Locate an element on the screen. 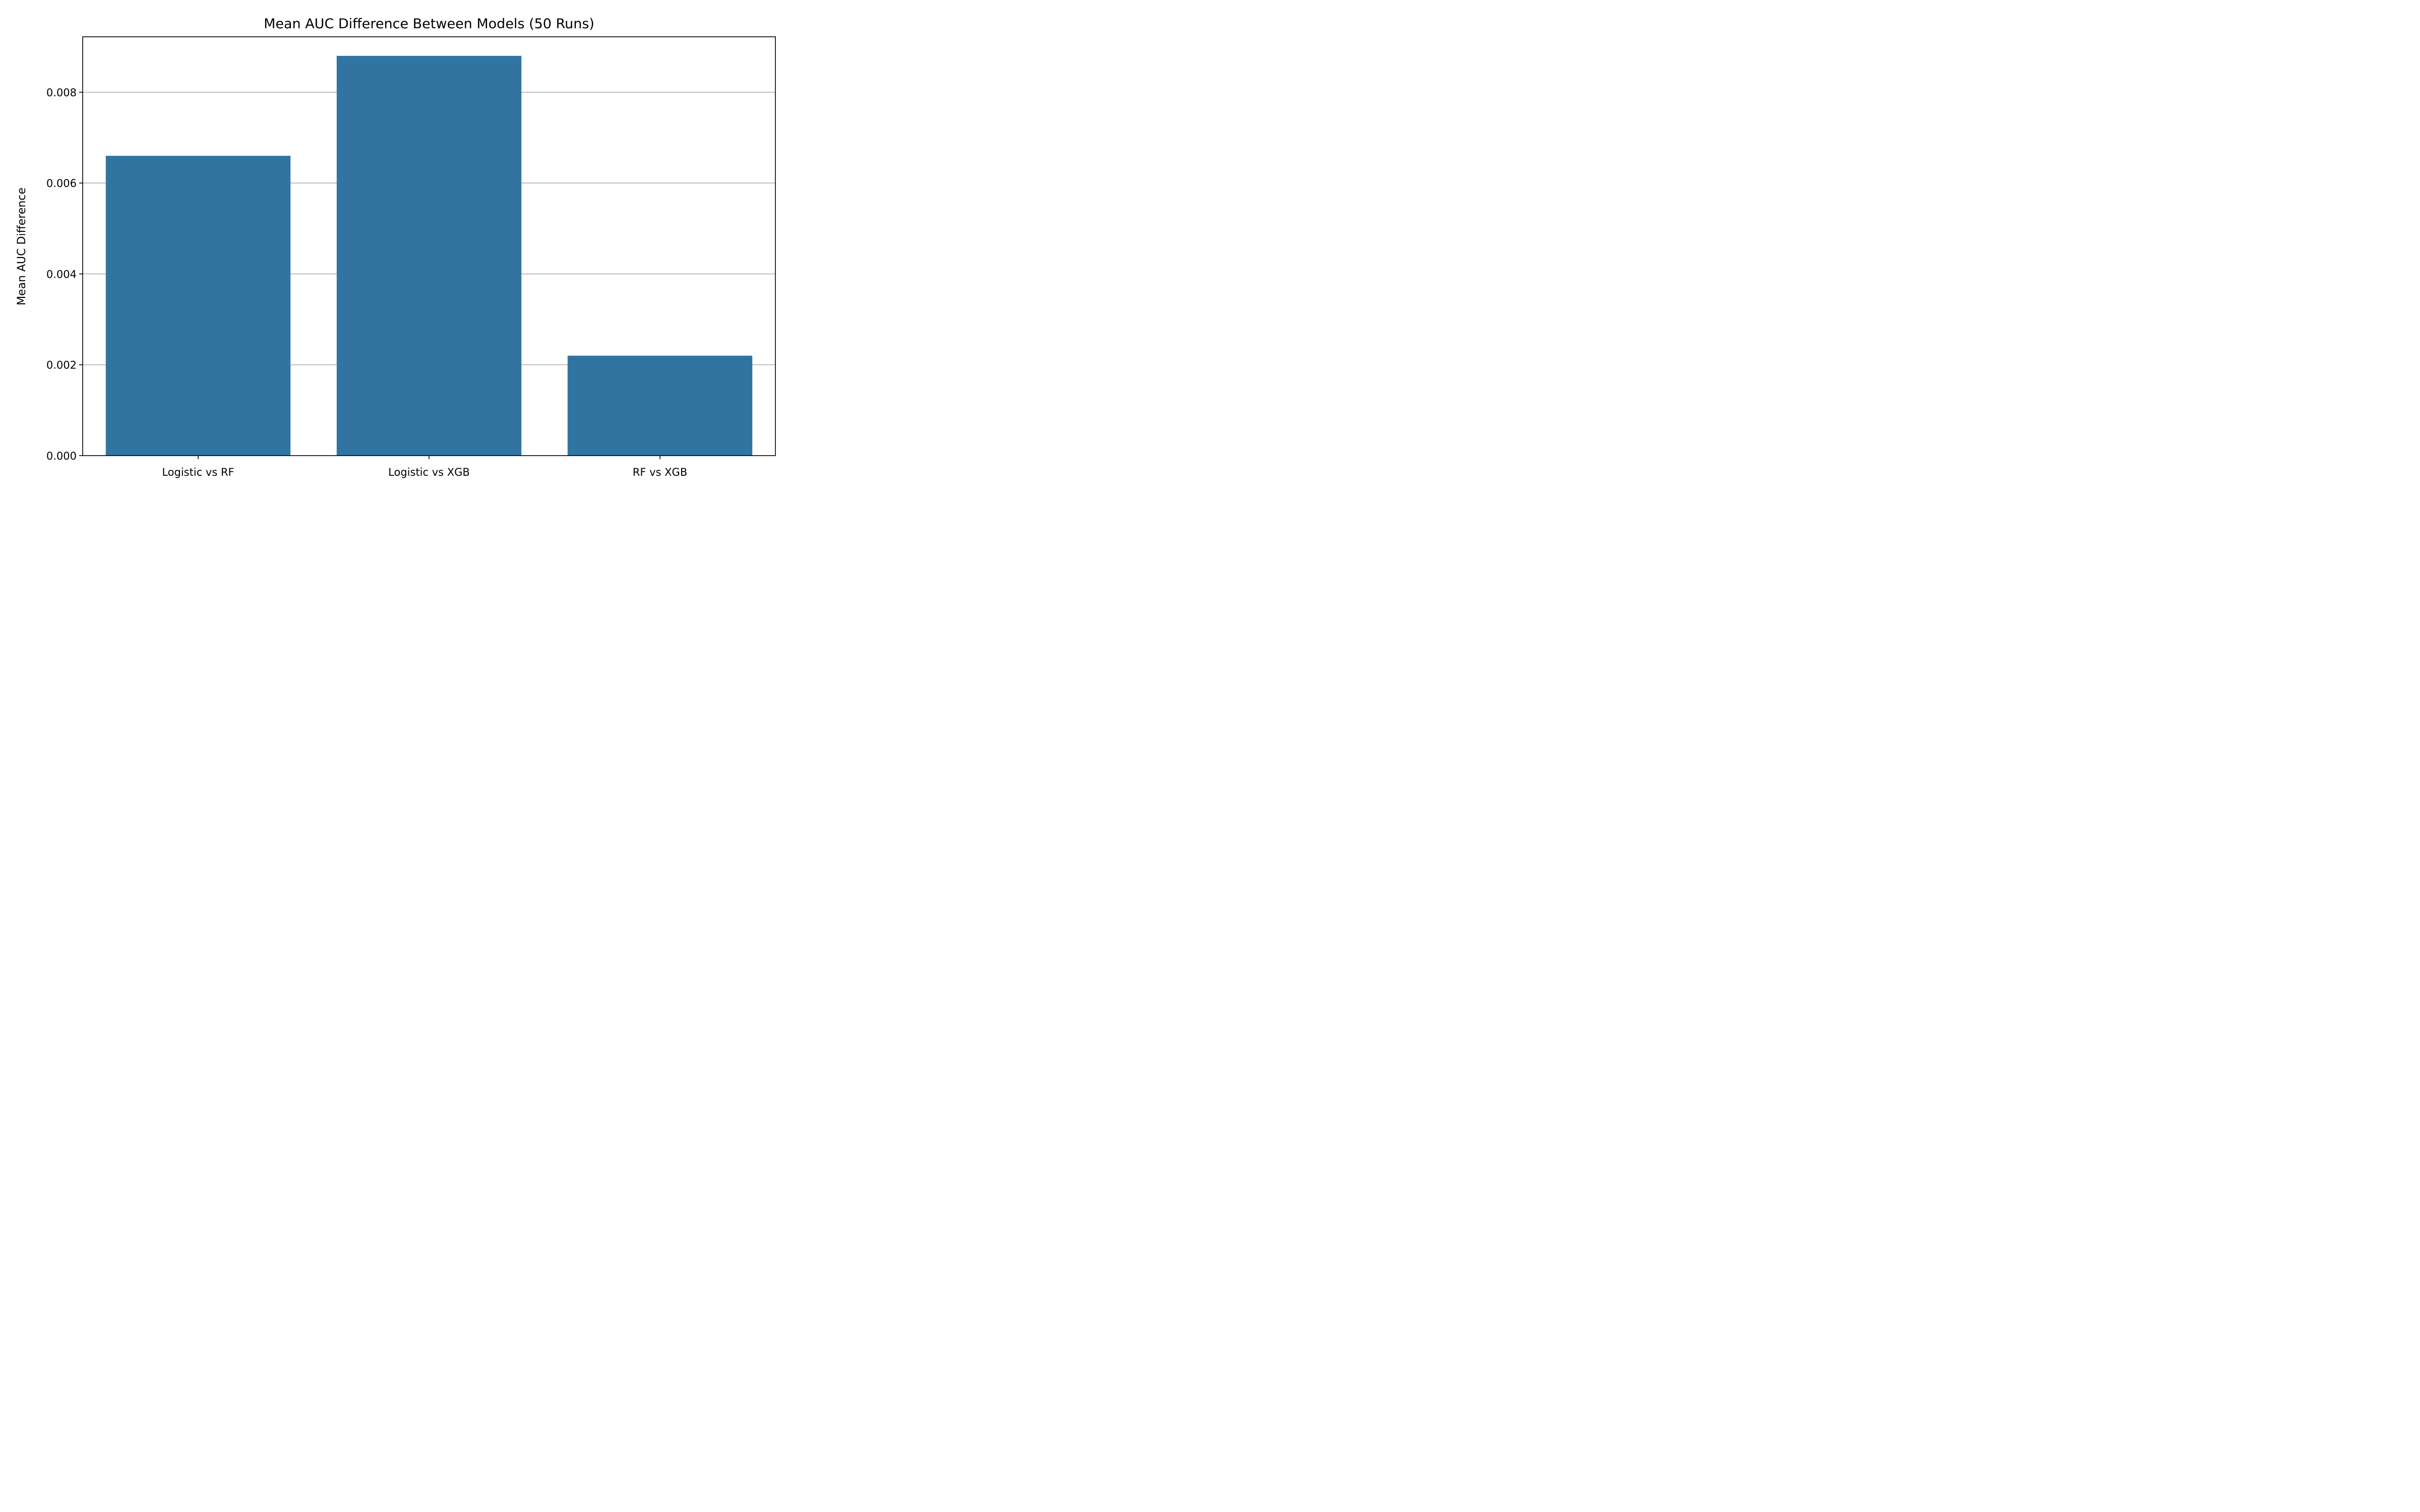  bar-rf-vs-xgb is located at coordinates (660, 405).